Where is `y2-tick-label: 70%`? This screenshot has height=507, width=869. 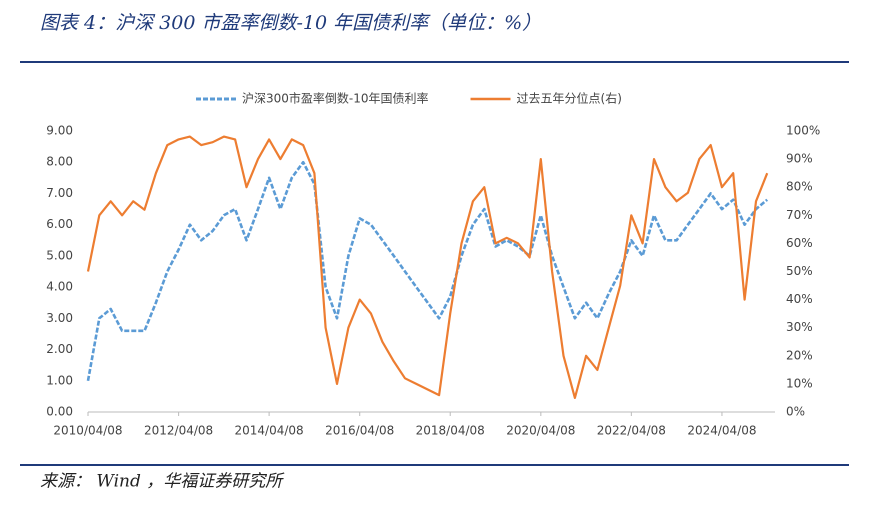
y2-tick-label: 70% is located at coordinates (799, 215).